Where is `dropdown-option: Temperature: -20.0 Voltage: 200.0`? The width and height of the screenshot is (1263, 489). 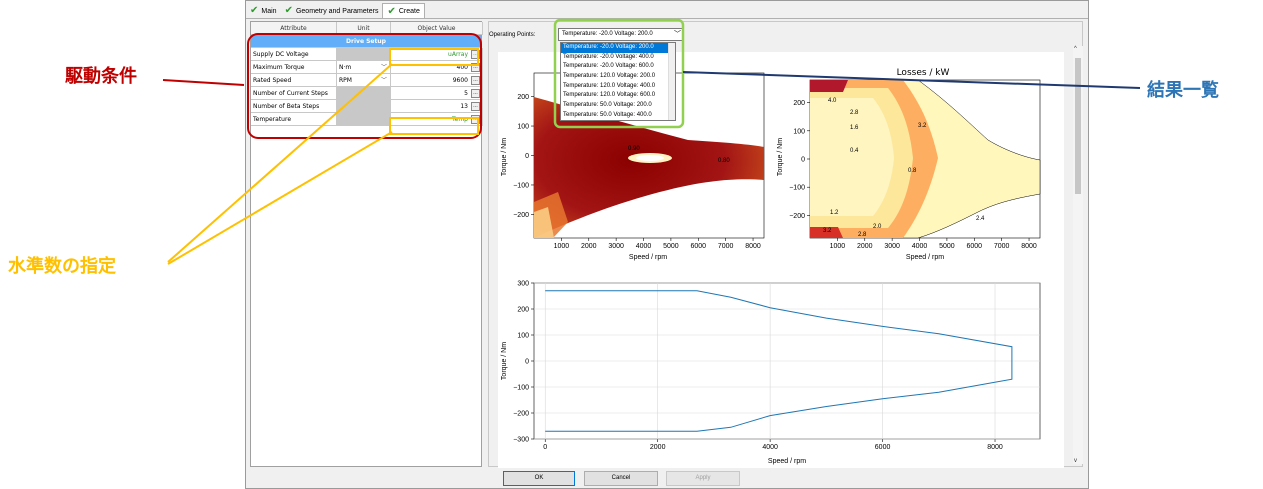
dropdown-option: Temperature: -20.0 Voltage: 200.0 is located at coordinates (618, 48).